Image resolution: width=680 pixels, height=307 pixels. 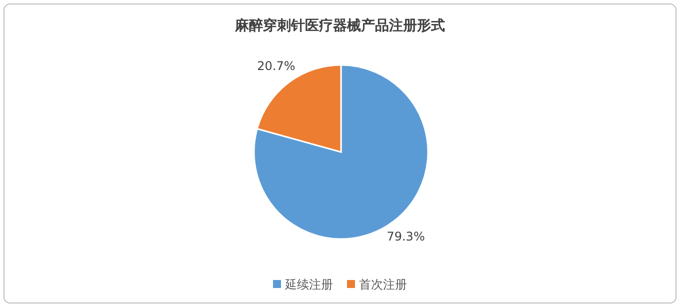 I want to click on data-label: 20.7%, so click(x=276, y=66).